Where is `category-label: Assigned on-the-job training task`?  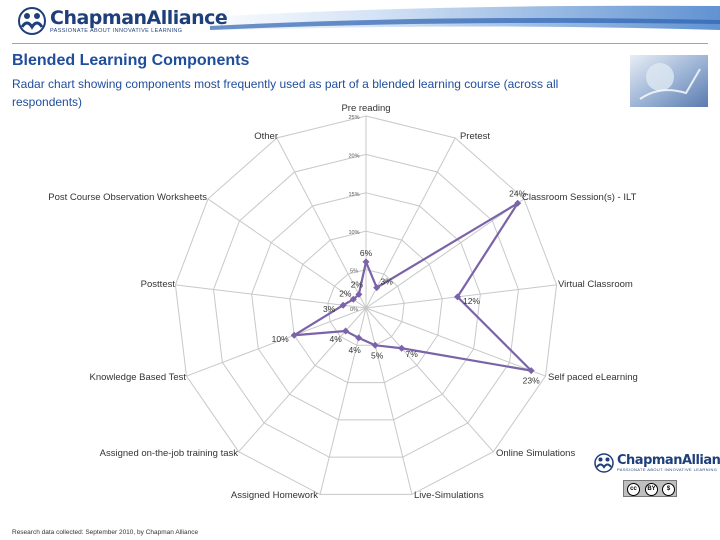
category-label: Assigned on-the-job training task is located at coordinates (169, 453).